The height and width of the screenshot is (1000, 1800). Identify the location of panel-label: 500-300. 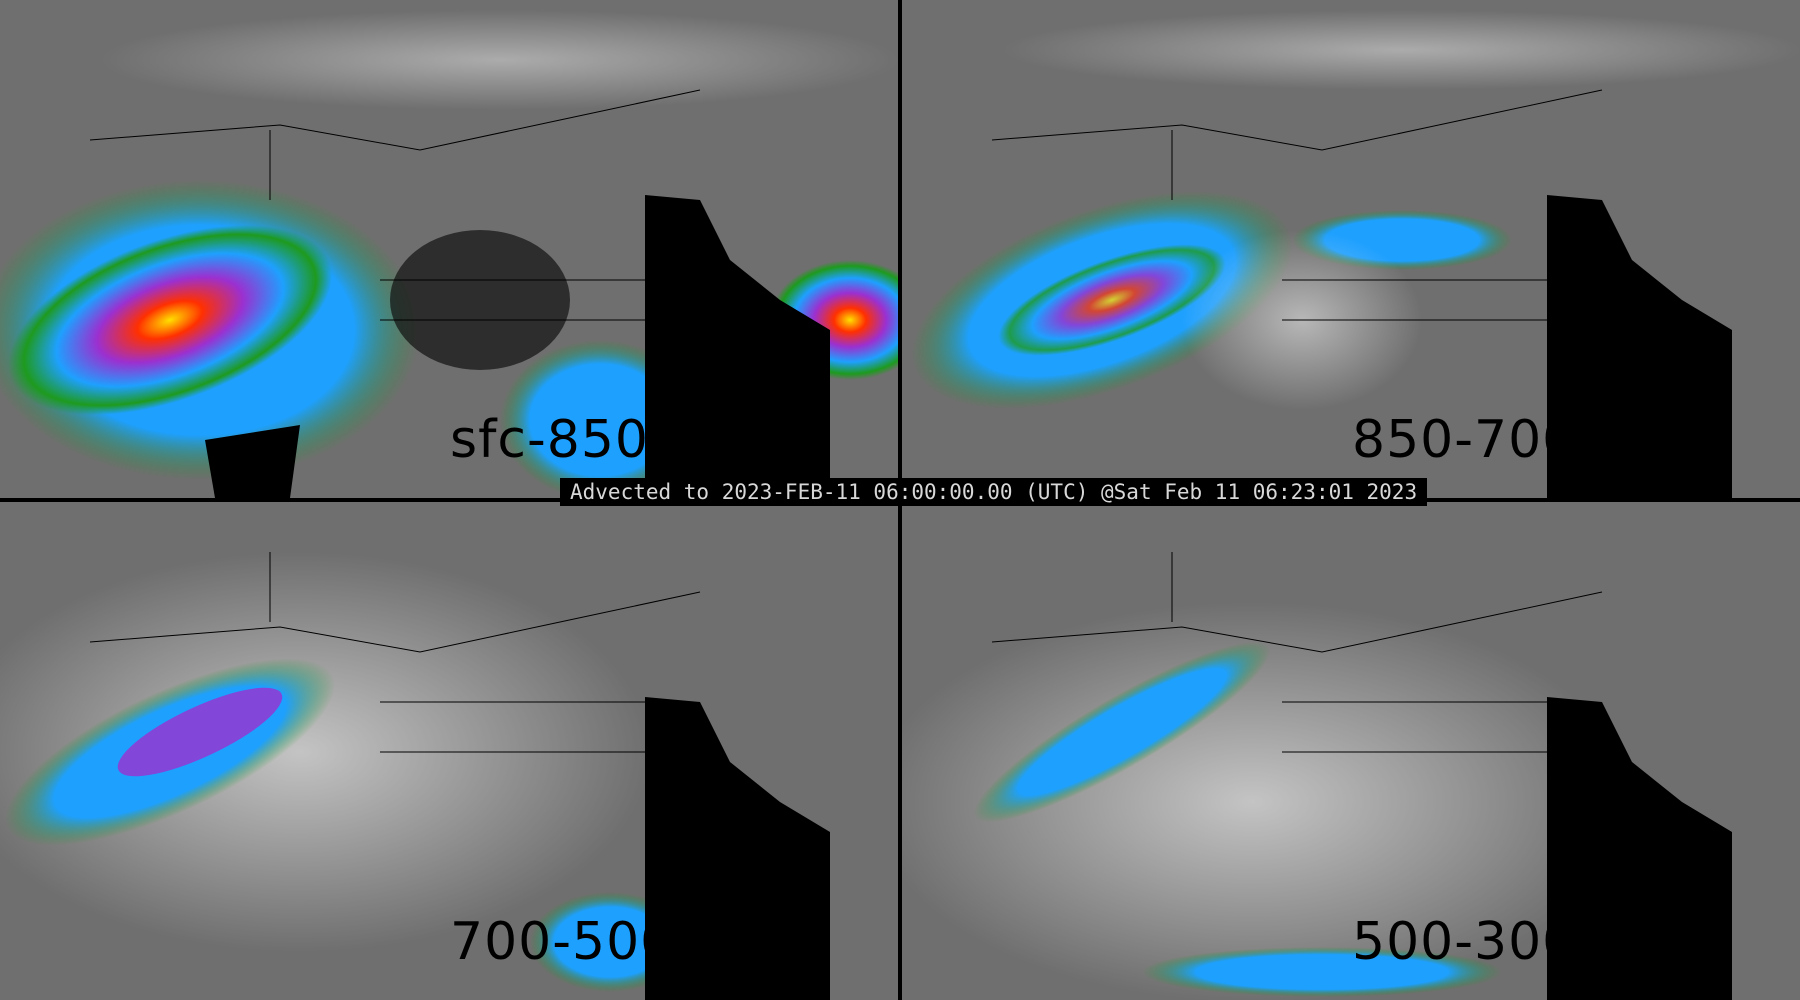
(1464, 942).